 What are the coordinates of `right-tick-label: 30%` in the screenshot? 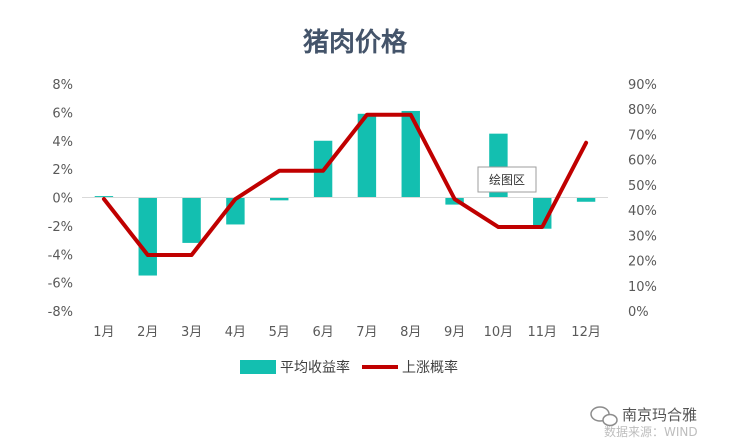 It's located at (642, 236).